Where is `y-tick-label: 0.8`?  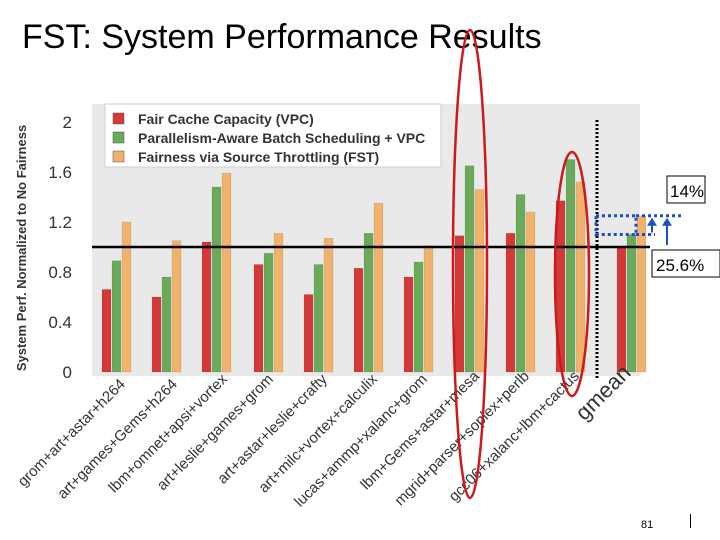
y-tick-label: 0.8 is located at coordinates (60, 272).